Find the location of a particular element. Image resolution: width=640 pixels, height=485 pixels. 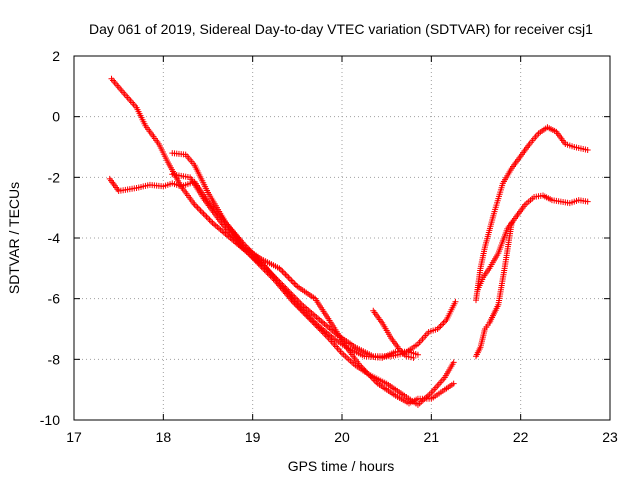

y-tick-label: -4 is located at coordinates (54, 238).